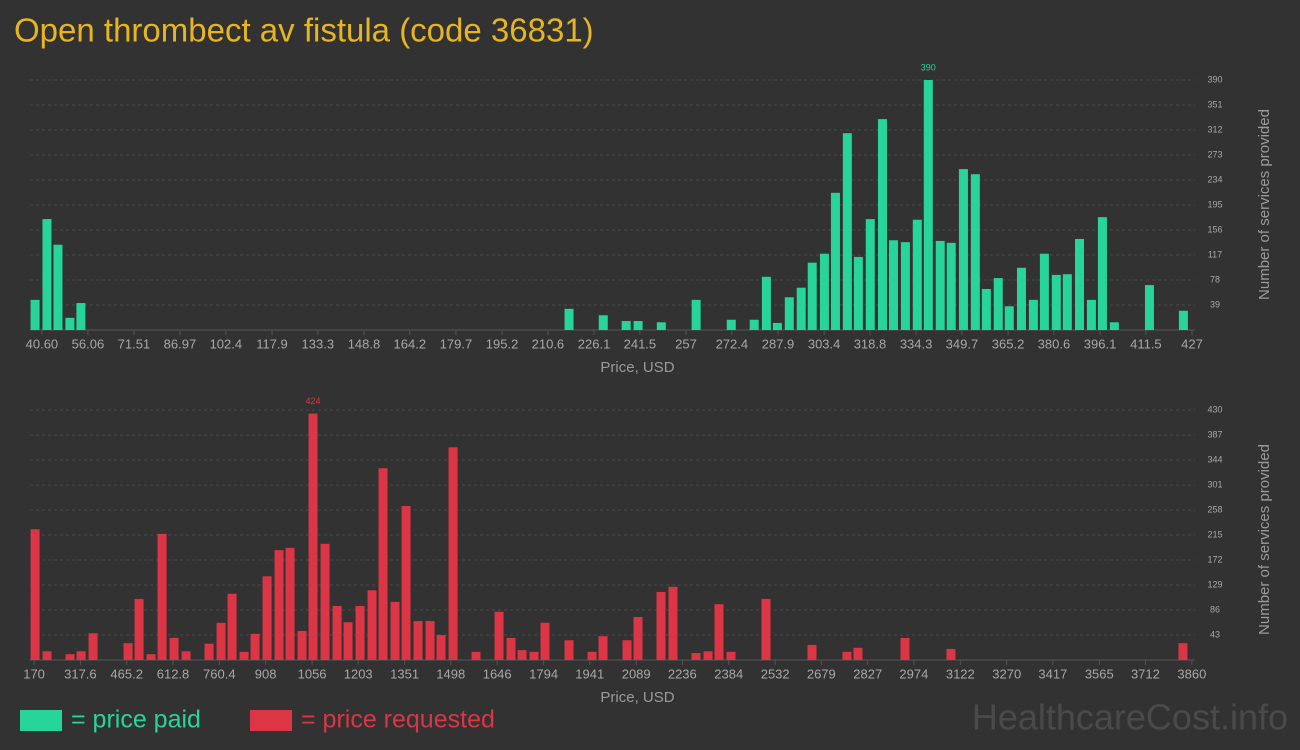  Describe the element at coordinates (594, 343) in the screenshot. I see `x-tick-label: 226.1` at that location.